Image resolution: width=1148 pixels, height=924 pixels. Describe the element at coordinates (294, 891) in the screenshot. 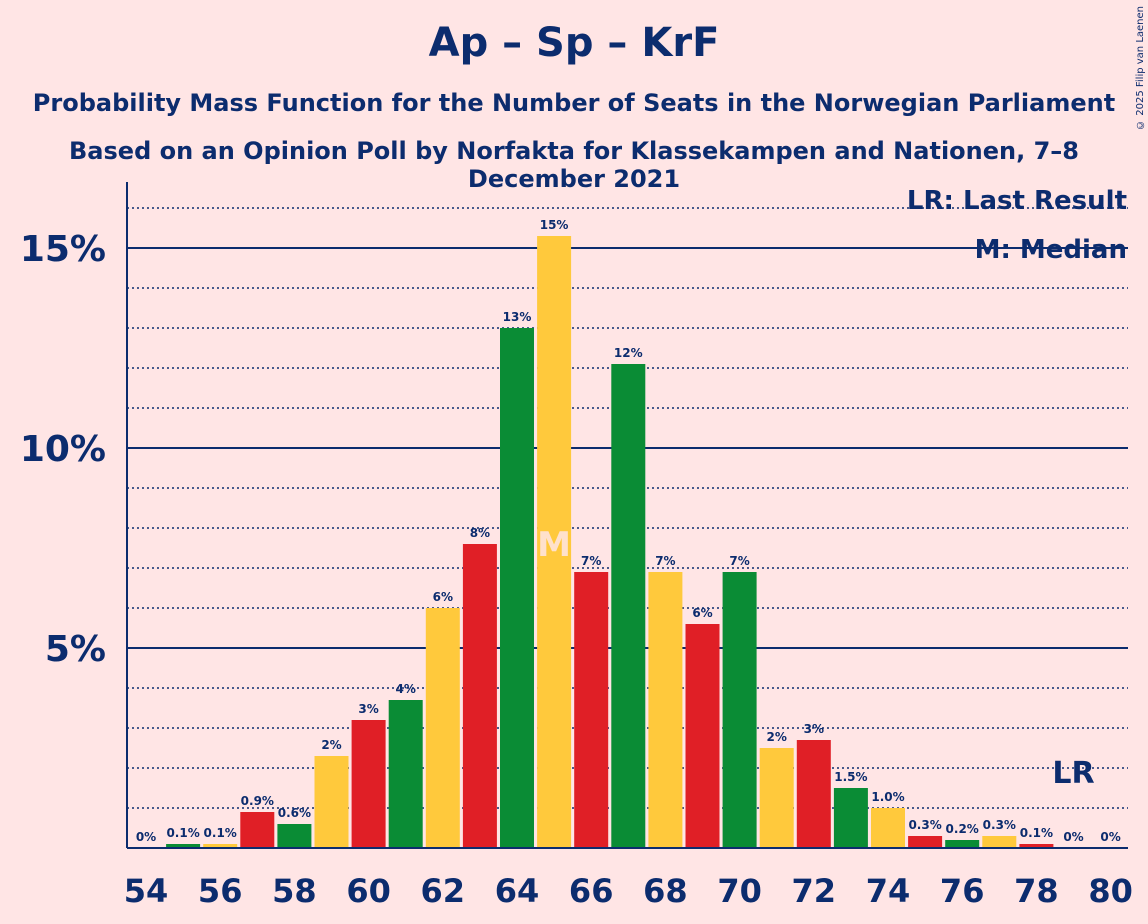

I see `x-tick-label: 58` at that location.